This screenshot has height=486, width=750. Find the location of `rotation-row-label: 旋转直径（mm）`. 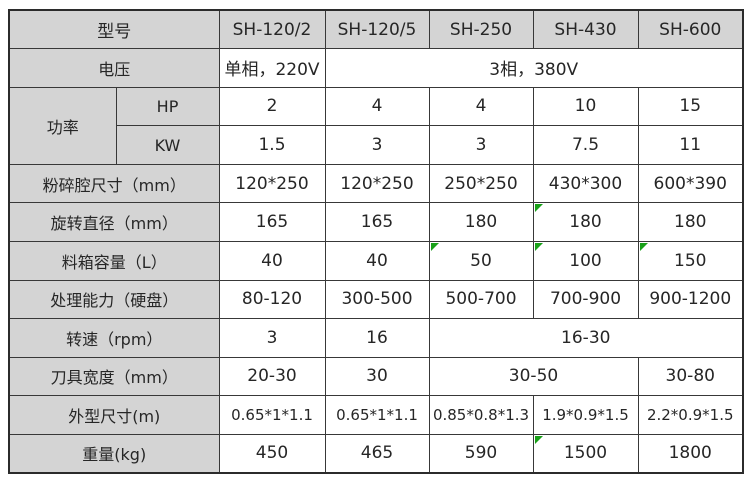

rotation-row-label: 旋转直径（mm） is located at coordinates (114, 222).